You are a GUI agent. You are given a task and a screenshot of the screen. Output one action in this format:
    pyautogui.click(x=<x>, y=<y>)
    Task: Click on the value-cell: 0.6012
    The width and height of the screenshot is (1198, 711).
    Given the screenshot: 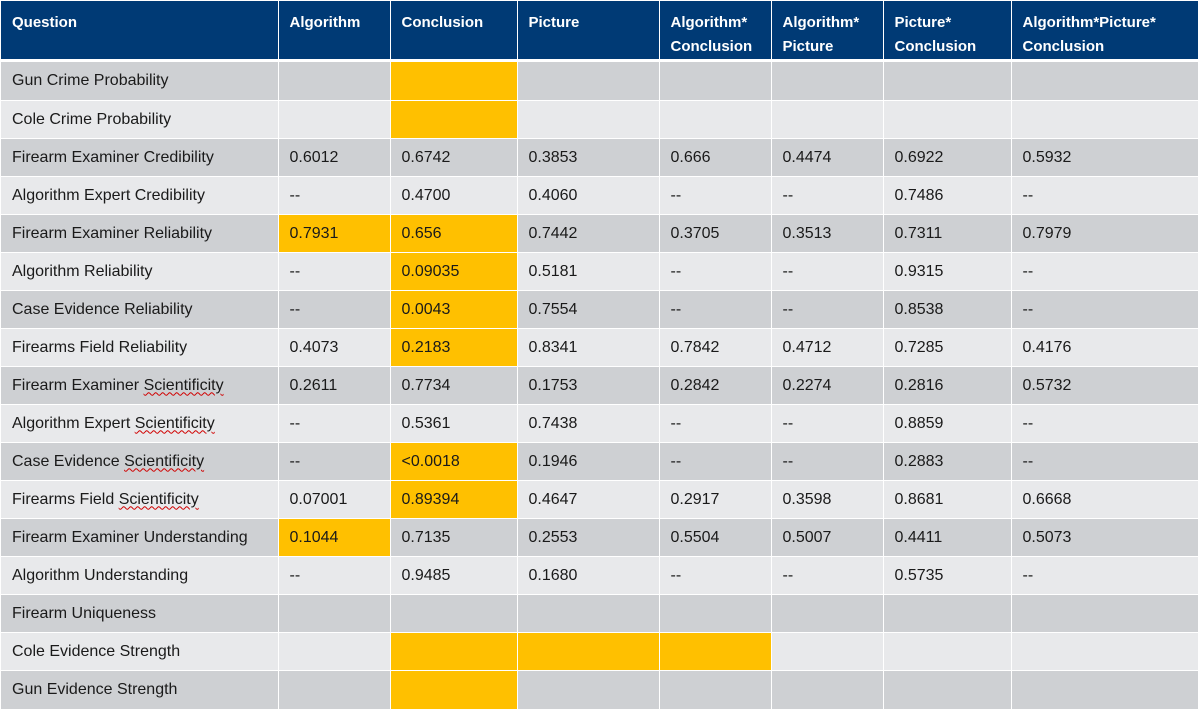 What is the action you would take?
    pyautogui.click(x=334, y=157)
    